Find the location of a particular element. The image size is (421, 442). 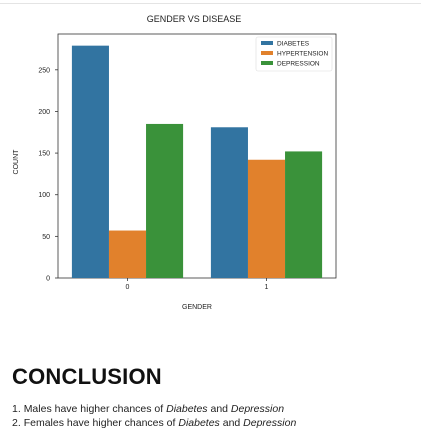

legend-label-diabetes: DIABETES is located at coordinates (293, 44).